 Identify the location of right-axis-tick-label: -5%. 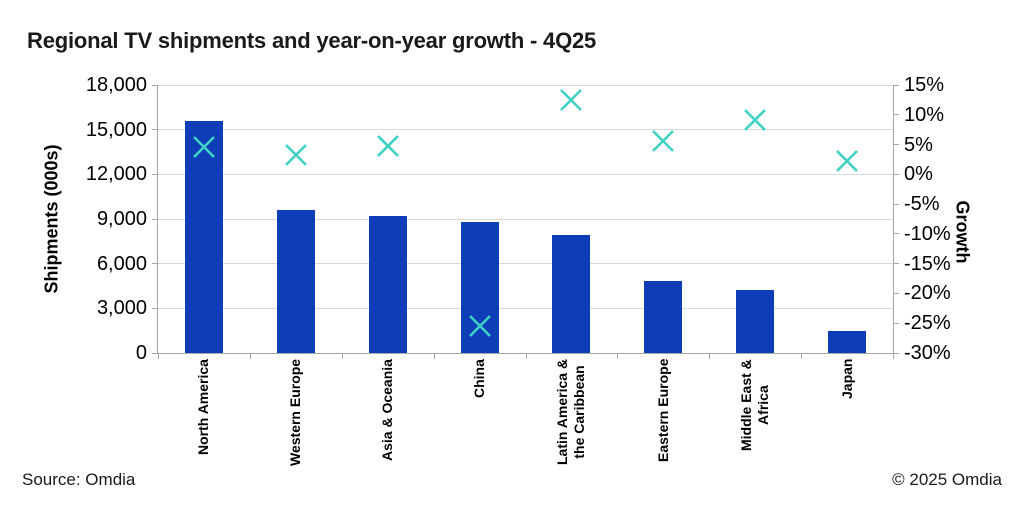
(922, 204).